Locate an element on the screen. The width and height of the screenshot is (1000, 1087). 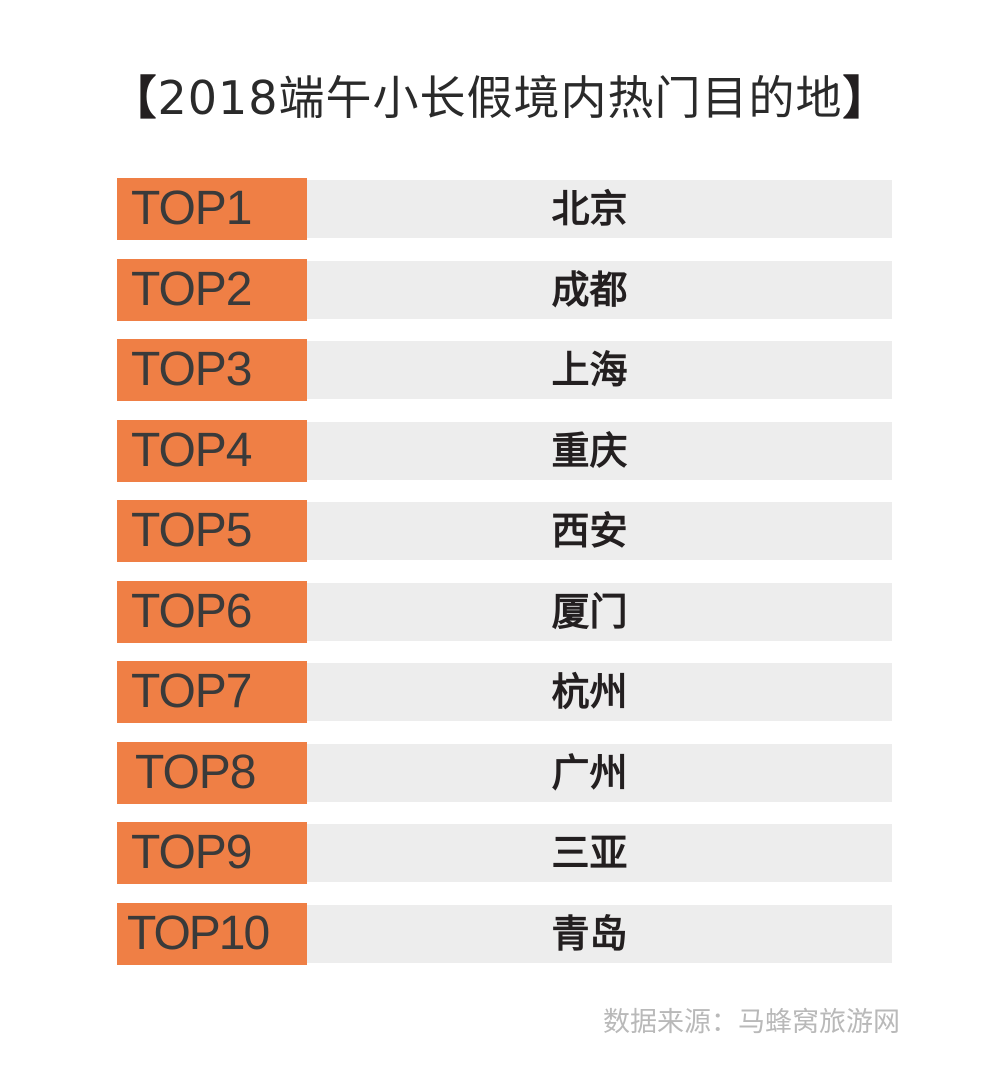
city-name: 青岛 is located at coordinates (589, 933).